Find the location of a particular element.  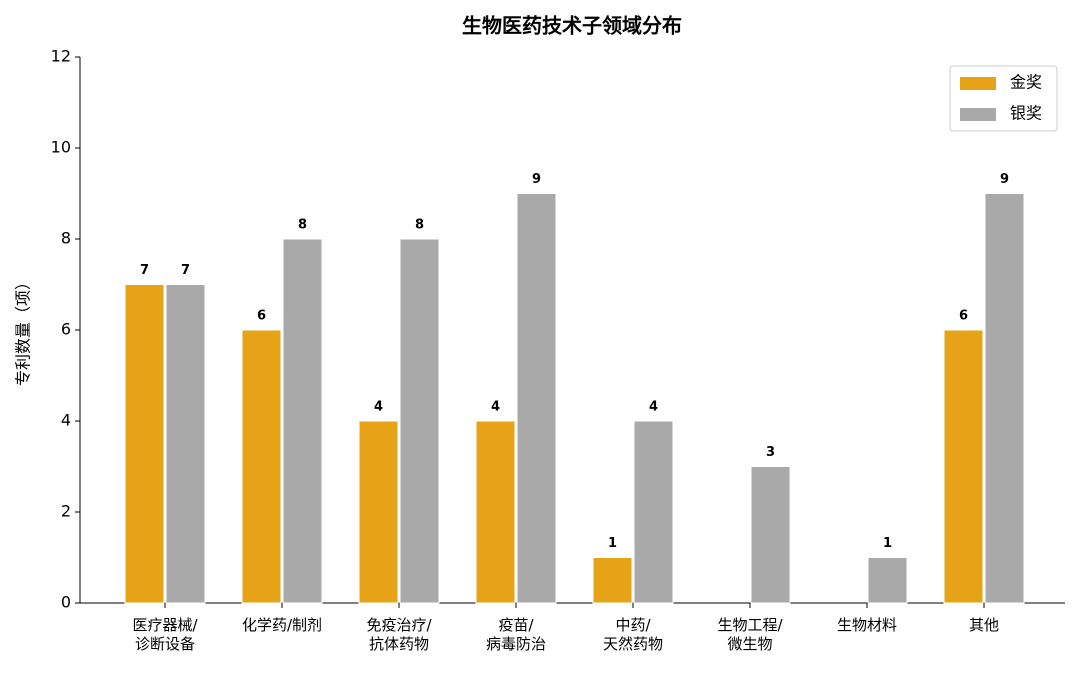

x-tick-label-line: 医疗器械/ is located at coordinates (165, 625).